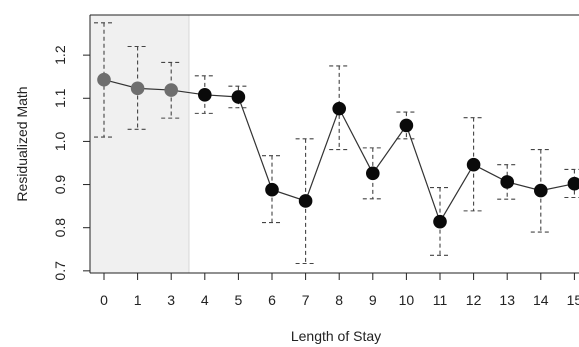 The width and height of the screenshot is (579, 347). I want to click on x-tick-label: 12, so click(474, 300).